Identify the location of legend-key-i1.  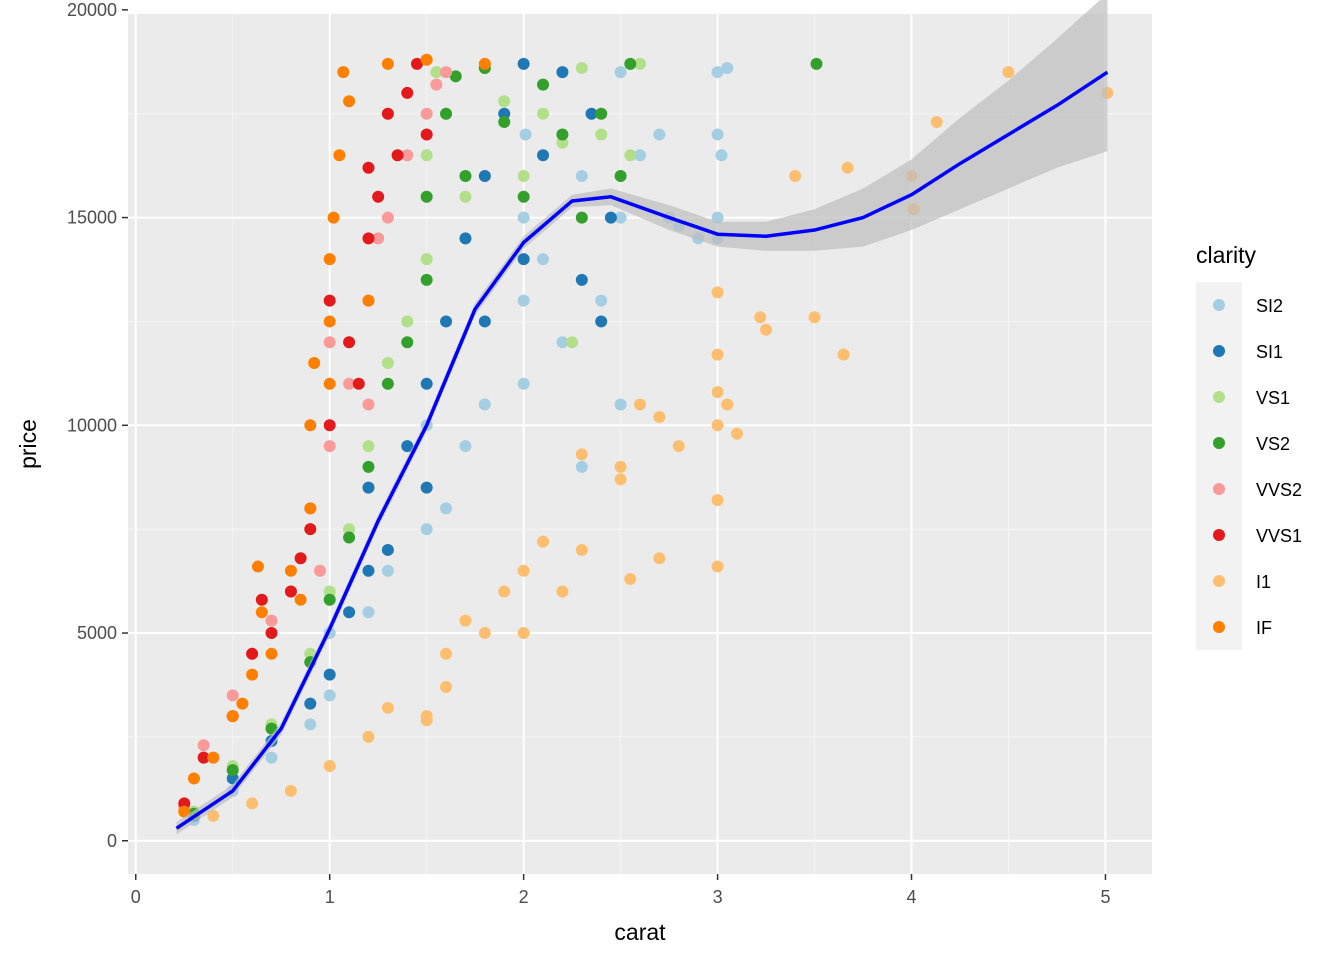
(1219, 581).